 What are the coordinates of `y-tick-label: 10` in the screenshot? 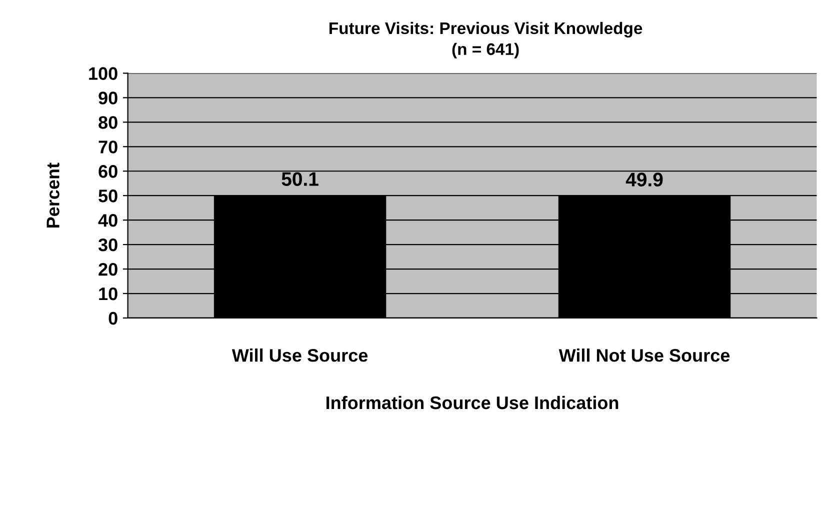 It's located at (108, 293).